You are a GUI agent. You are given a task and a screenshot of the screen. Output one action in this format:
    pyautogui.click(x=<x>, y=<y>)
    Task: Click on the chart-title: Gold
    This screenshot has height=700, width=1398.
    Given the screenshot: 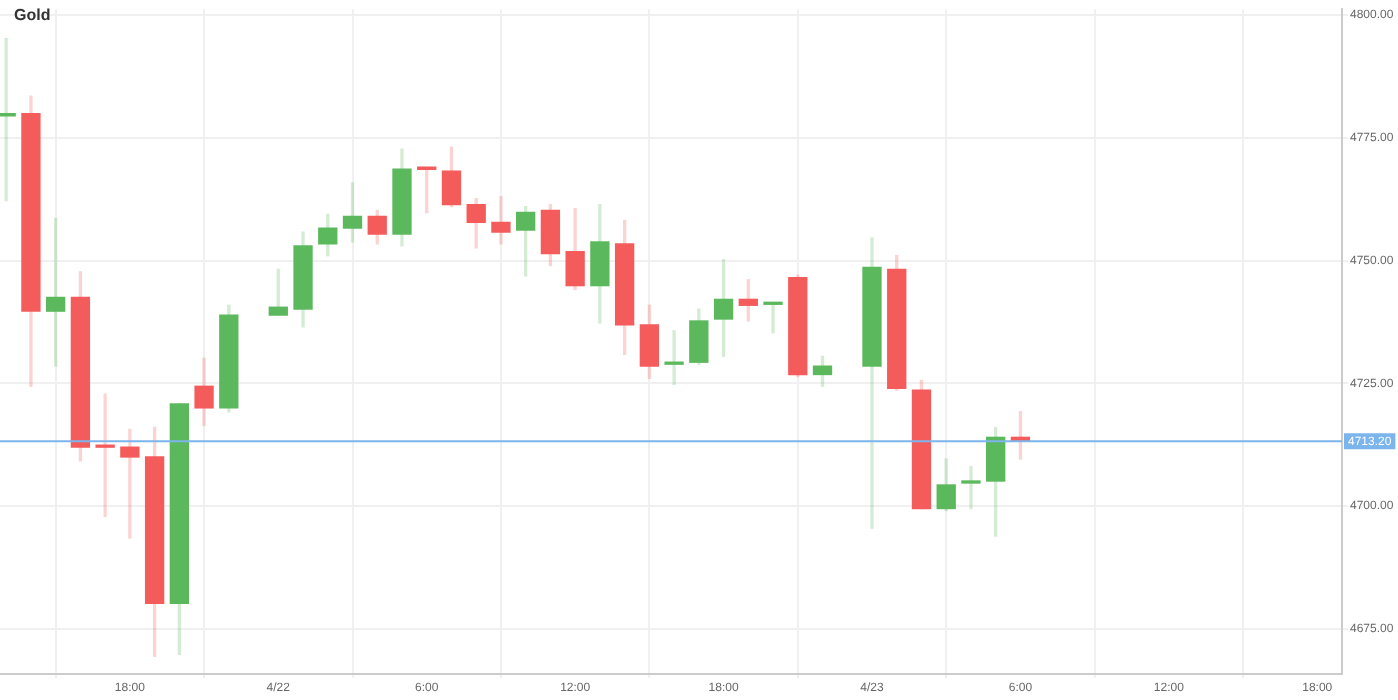 What is the action you would take?
    pyautogui.click(x=32, y=15)
    